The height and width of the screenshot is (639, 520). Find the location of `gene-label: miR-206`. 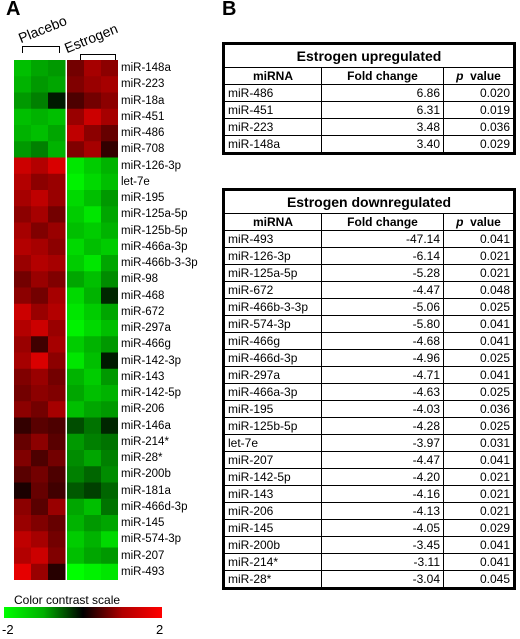

gene-label: miR-206 is located at coordinates (143, 409).